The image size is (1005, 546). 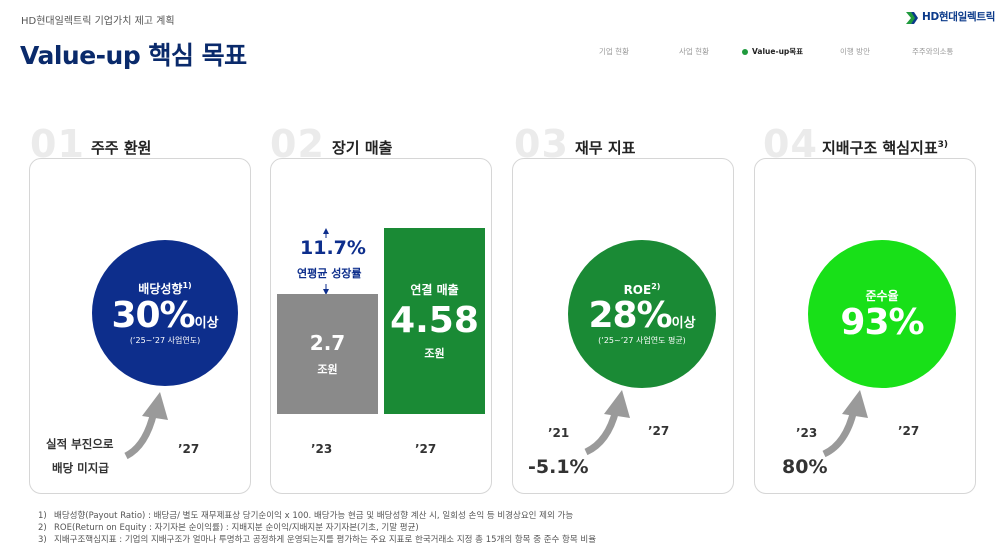 I want to click on start-value: 80%, so click(x=805, y=467).